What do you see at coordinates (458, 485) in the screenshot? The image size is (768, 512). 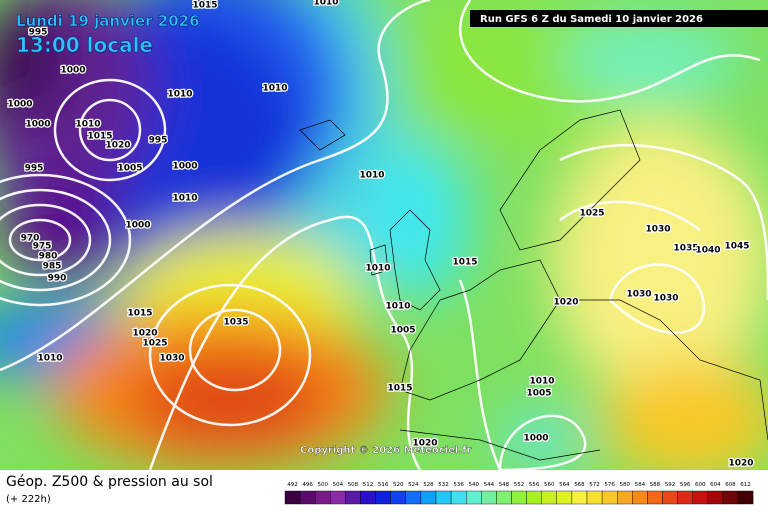 I see `scale-label: 536` at bounding box center [458, 485].